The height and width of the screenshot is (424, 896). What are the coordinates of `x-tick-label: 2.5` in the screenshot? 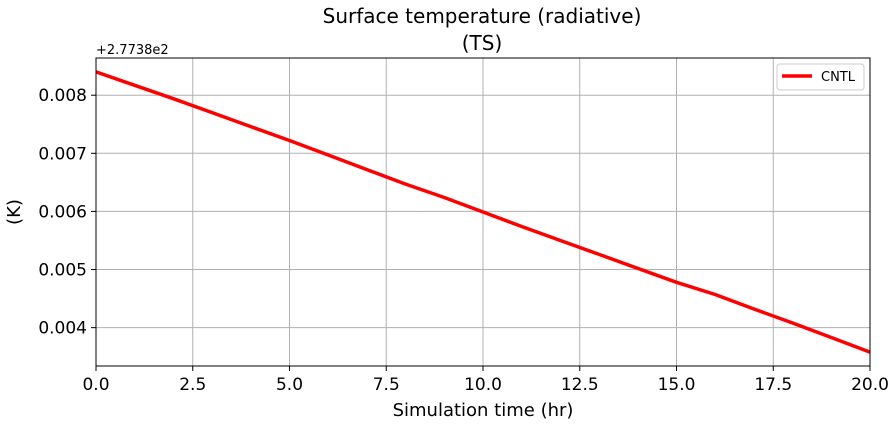 It's located at (192, 385).